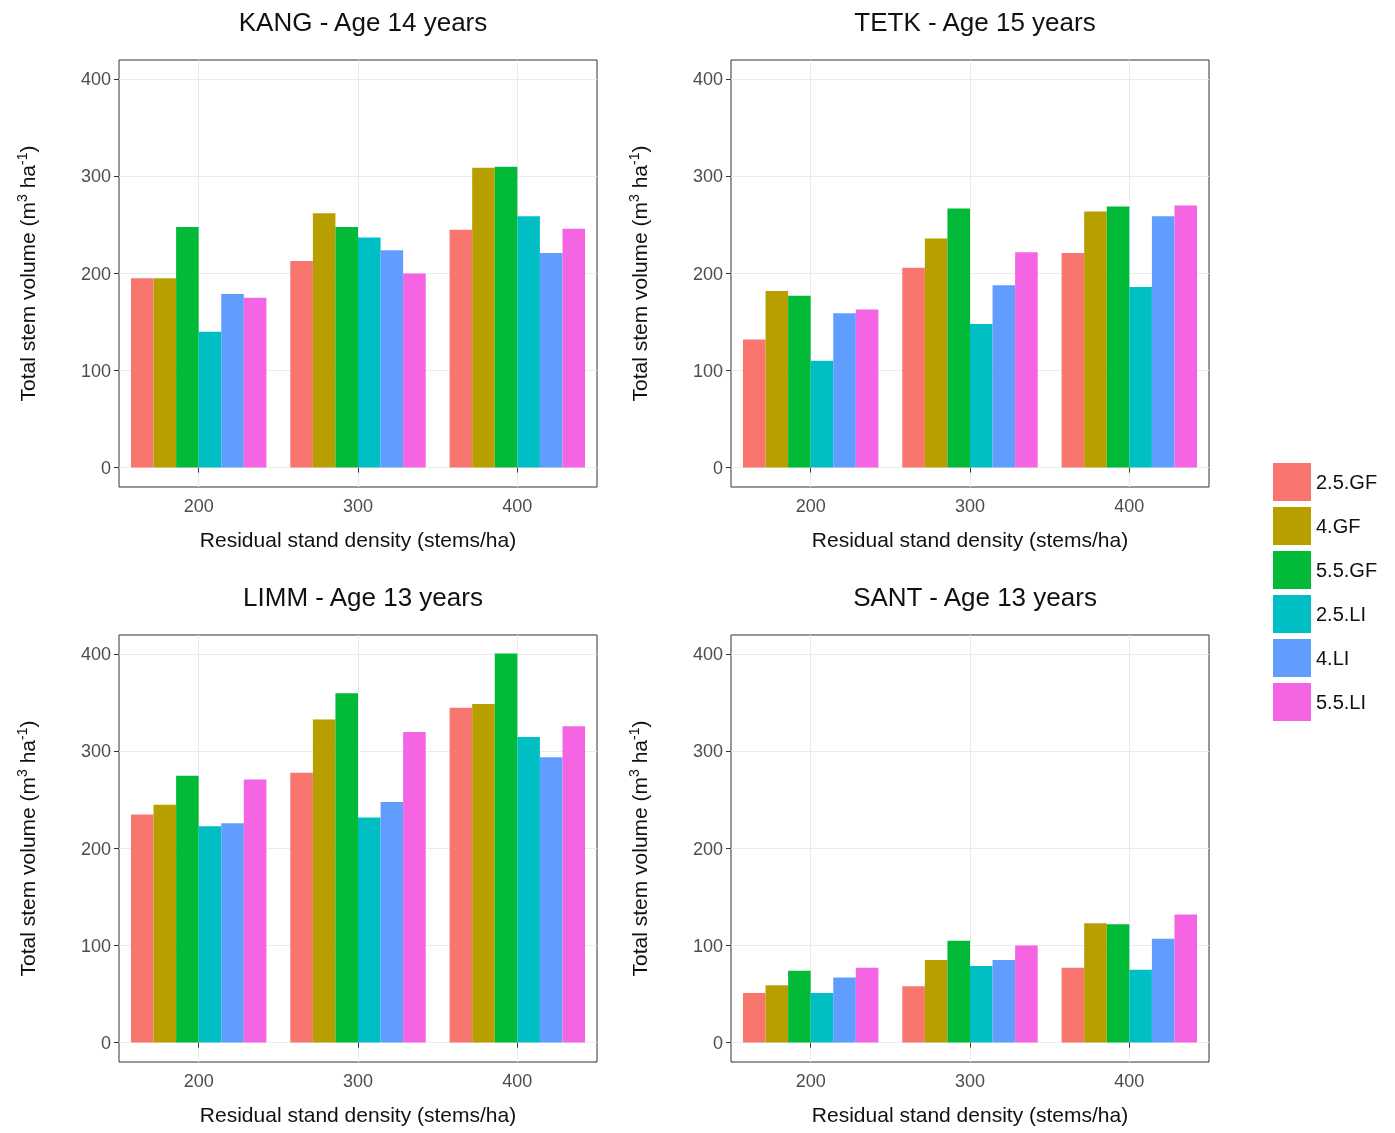  I want to click on chart-title: SANT - Age 13 years, so click(975, 597).